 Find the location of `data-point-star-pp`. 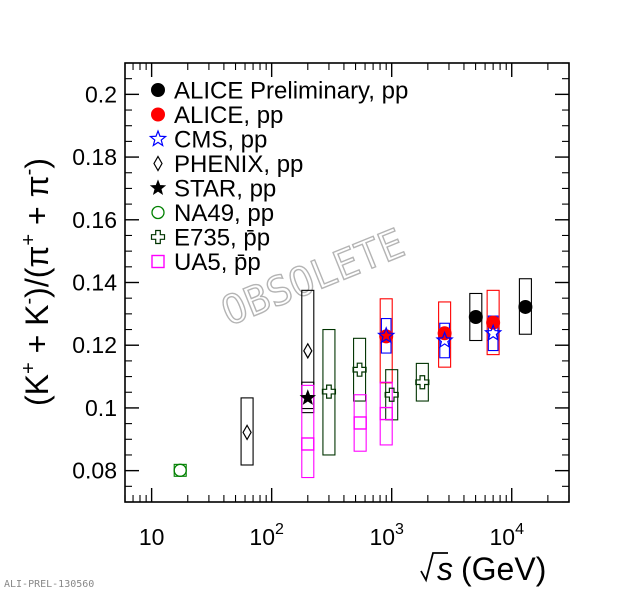

data-point-star-pp is located at coordinates (307, 397).